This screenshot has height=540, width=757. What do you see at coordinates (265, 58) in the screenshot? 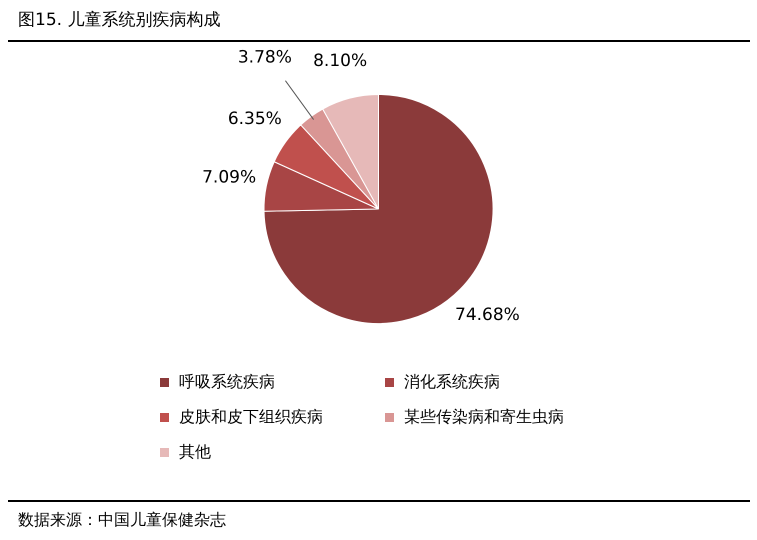
I see `data-label: 3.78%` at bounding box center [265, 58].